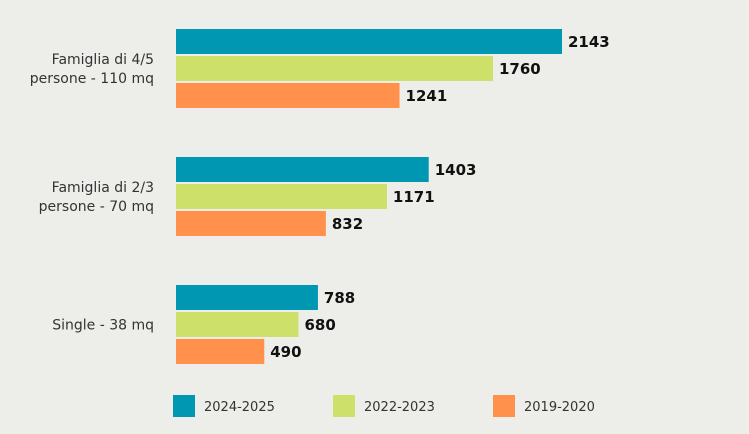 This screenshot has height=434, width=749. Describe the element at coordinates (559, 407) in the screenshot. I see `legend-label: 2019-2020` at that location.